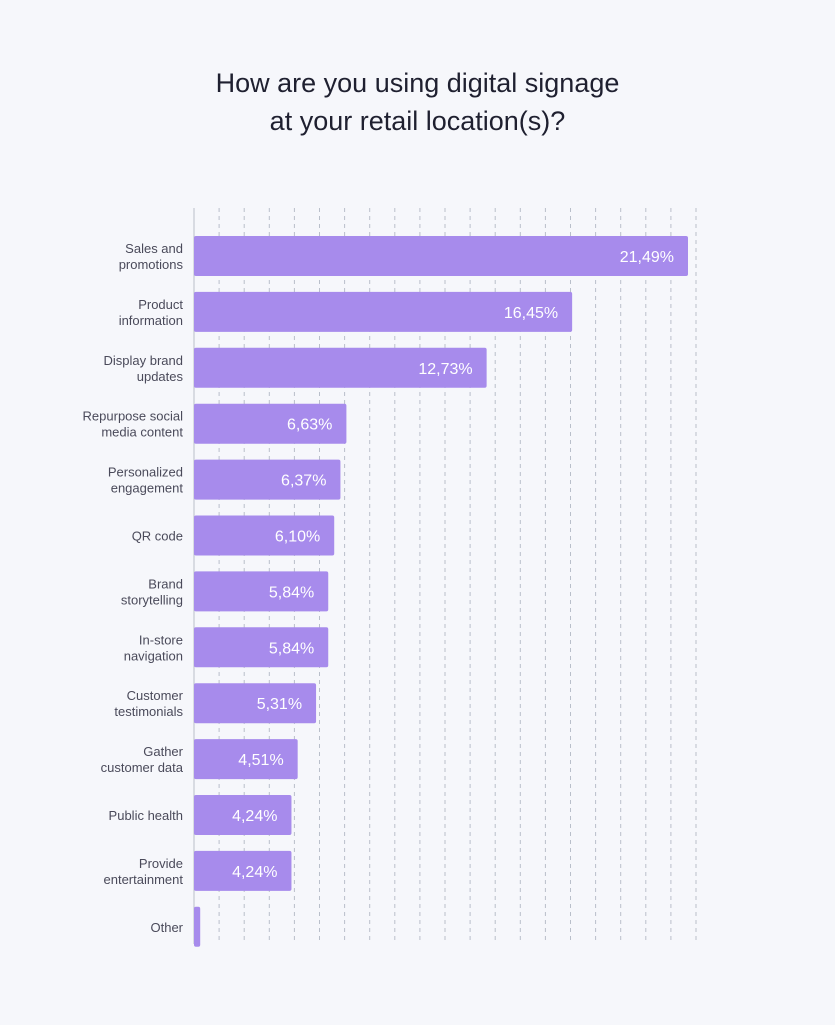  What do you see at coordinates (160, 304) in the screenshot?
I see `category-label: Product` at bounding box center [160, 304].